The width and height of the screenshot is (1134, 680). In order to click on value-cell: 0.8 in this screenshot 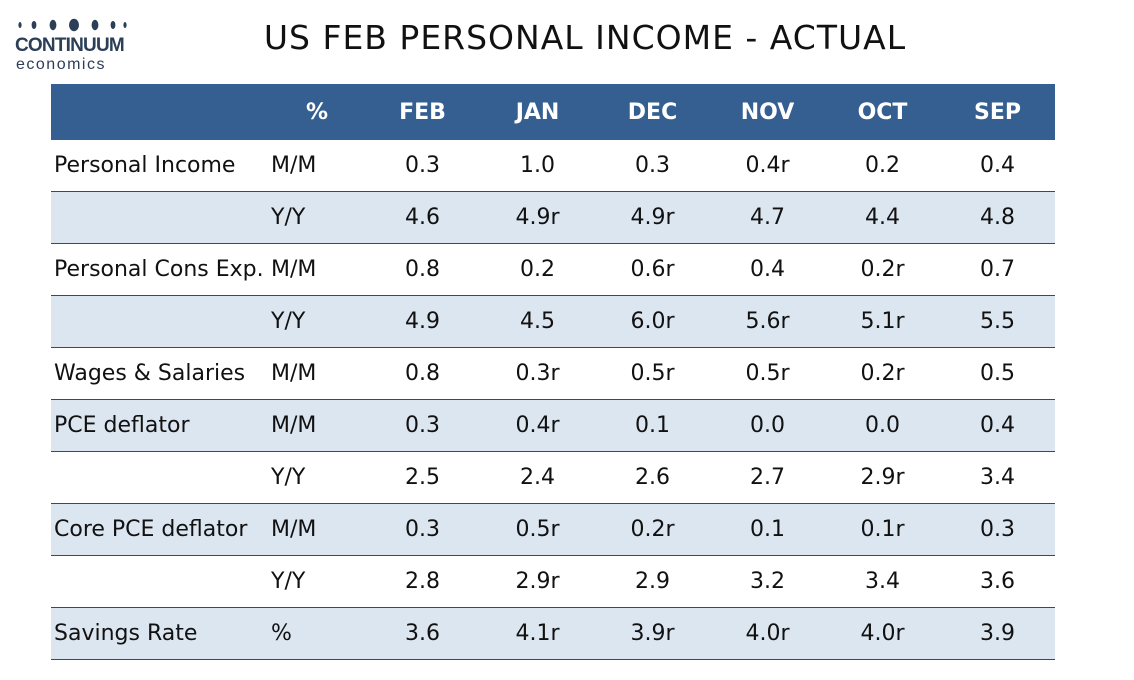, I will do `click(422, 269)`.